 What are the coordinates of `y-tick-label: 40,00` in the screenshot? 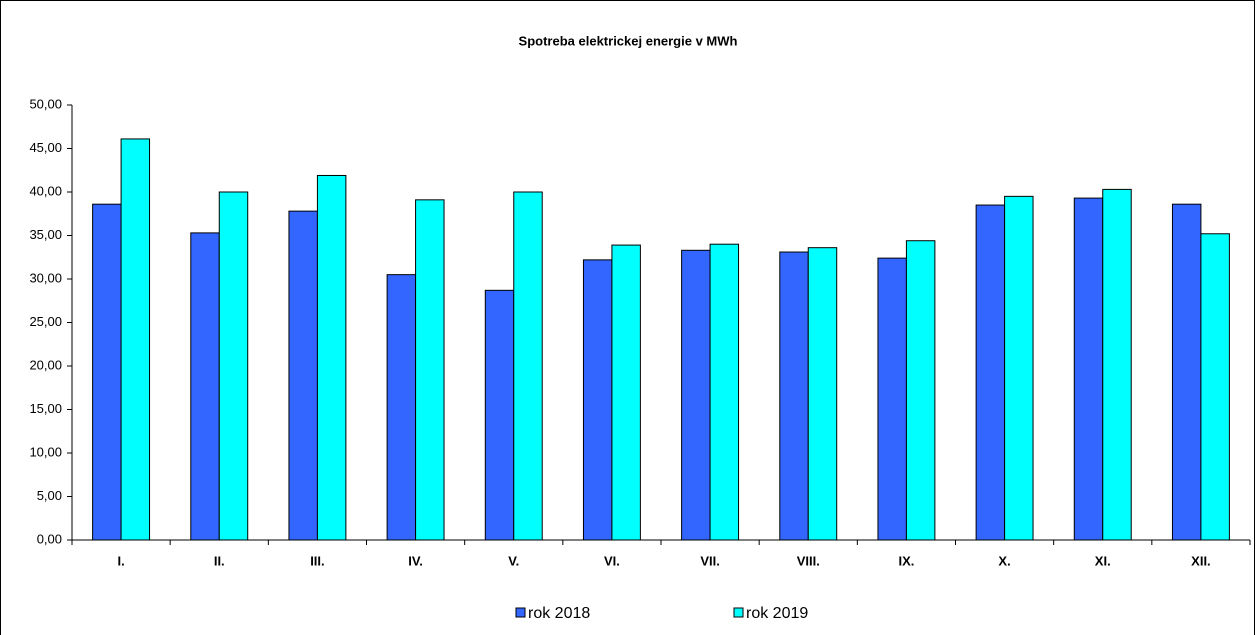 It's located at (45, 190).